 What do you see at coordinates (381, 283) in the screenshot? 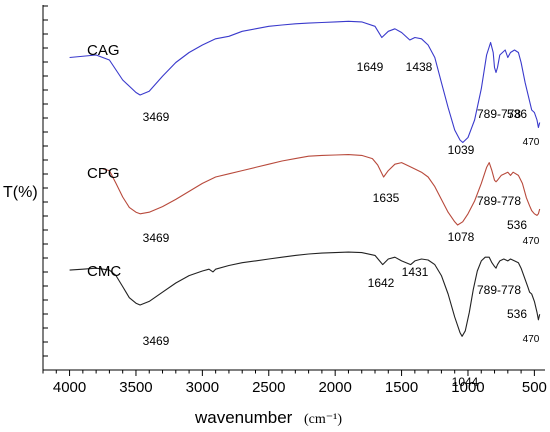
I see `peak-label: 1642` at bounding box center [381, 283].